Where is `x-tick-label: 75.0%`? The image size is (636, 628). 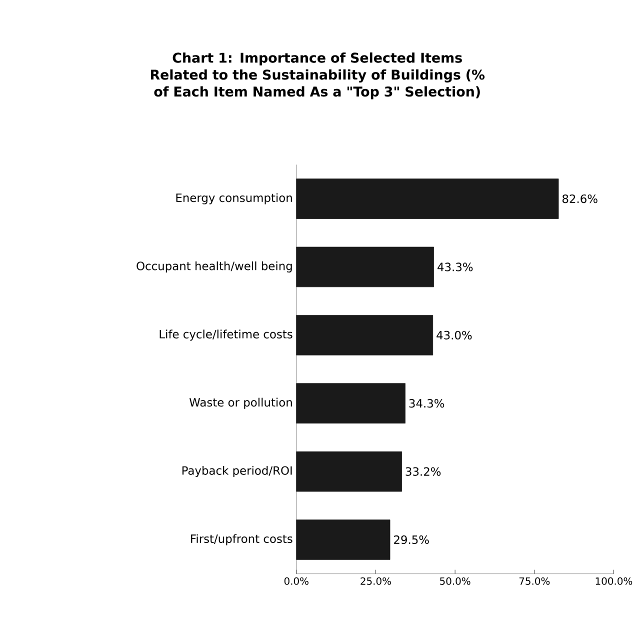 x-tick-label: 75.0% is located at coordinates (534, 581).